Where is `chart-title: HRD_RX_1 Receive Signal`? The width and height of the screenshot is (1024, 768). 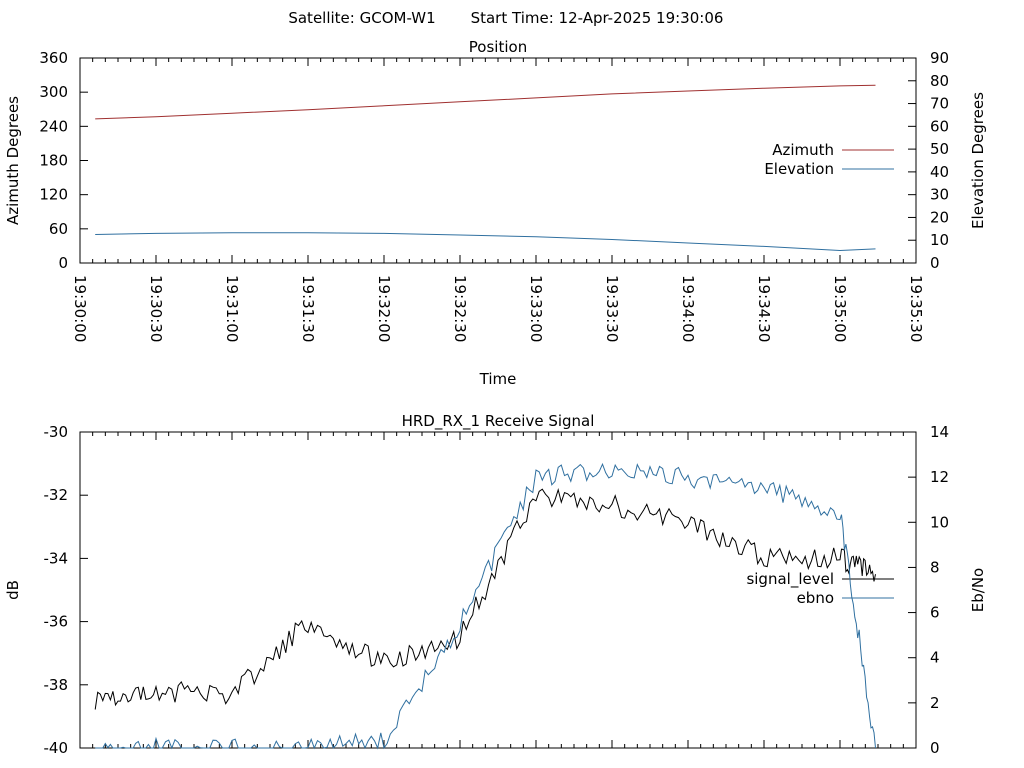
chart-title: HRD_RX_1 Receive Signal is located at coordinates (498, 421).